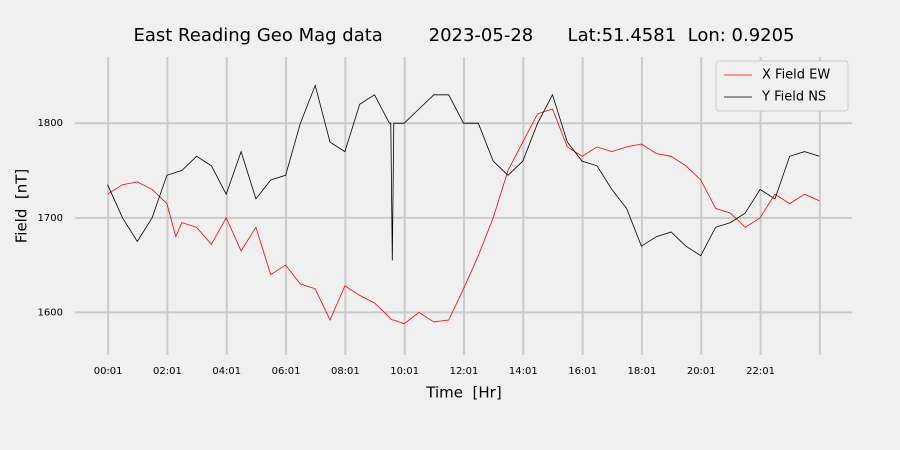 This screenshot has height=450, width=900. What do you see at coordinates (523, 371) in the screenshot?
I see `x-tick-label: 14:01` at bounding box center [523, 371].